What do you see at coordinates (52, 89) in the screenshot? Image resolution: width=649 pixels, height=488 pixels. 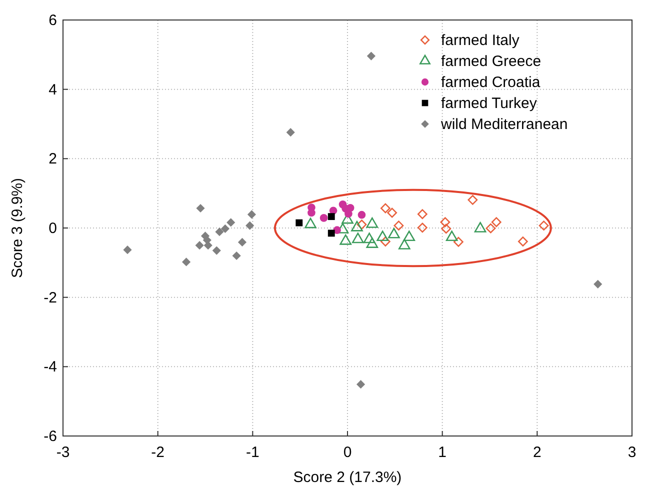 I see `y-tick-label: 4` at bounding box center [52, 89].